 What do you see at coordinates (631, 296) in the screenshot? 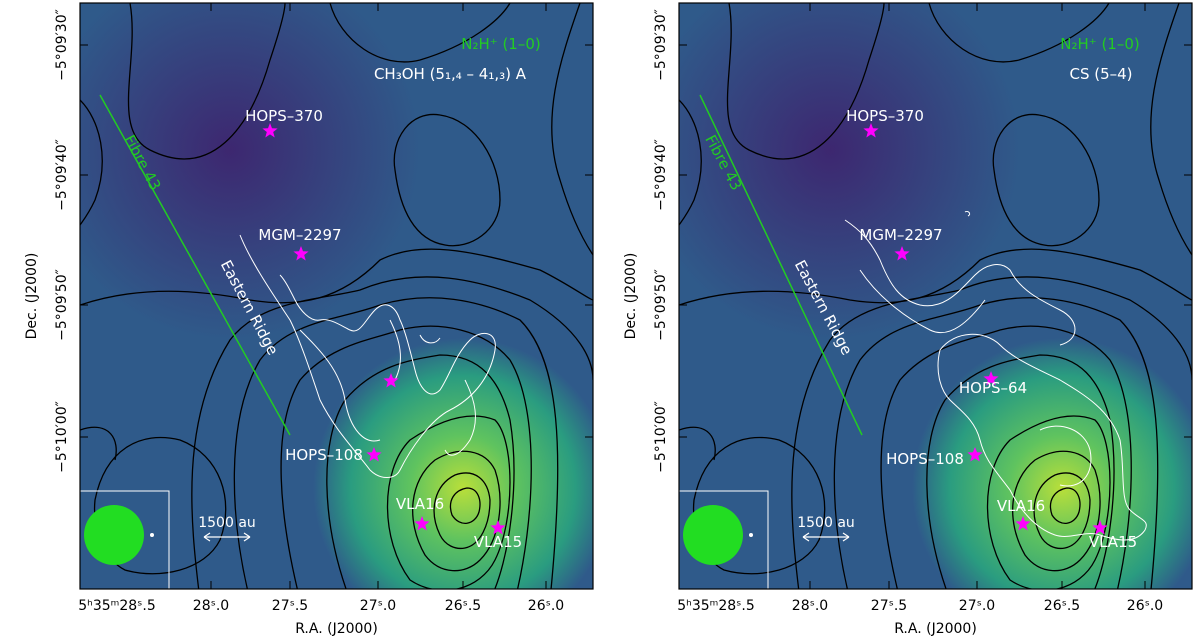
I see `ylabel-right: Dec. (J2000)` at bounding box center [631, 296].